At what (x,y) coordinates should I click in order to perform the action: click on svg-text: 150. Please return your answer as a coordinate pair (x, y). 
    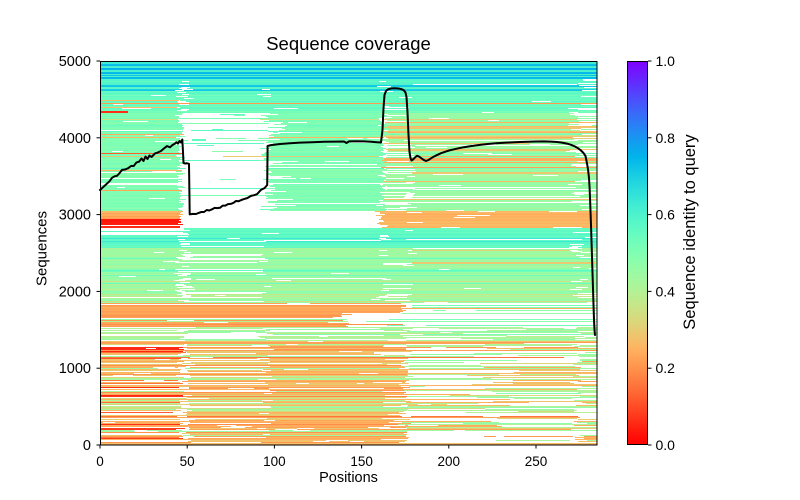
    Looking at the image, I should click on (361, 461).